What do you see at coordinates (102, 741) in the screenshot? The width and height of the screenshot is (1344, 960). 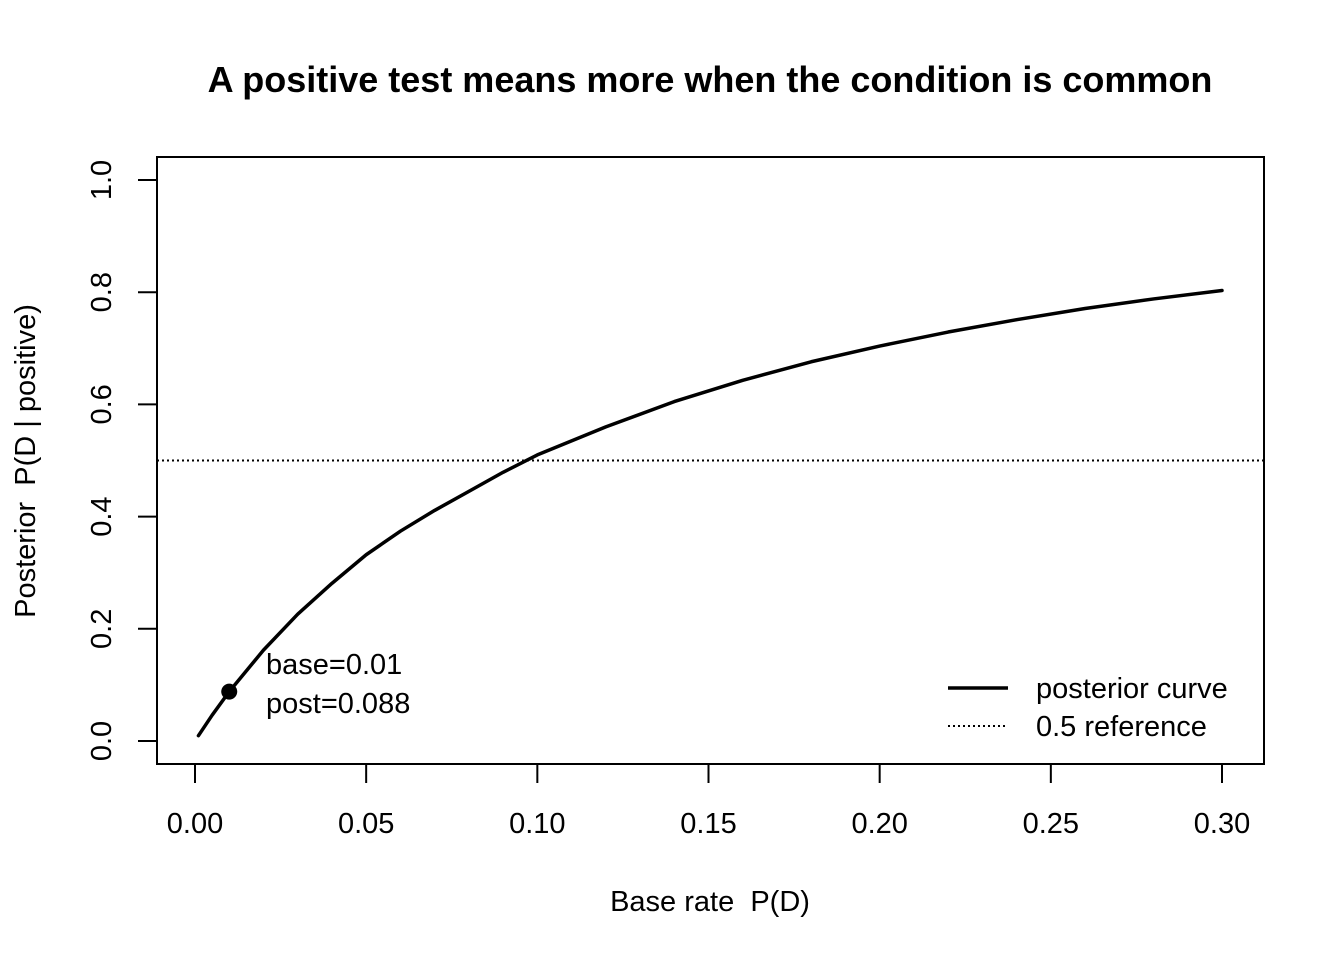 I see `y-tick-label: 0.0` at bounding box center [102, 741].